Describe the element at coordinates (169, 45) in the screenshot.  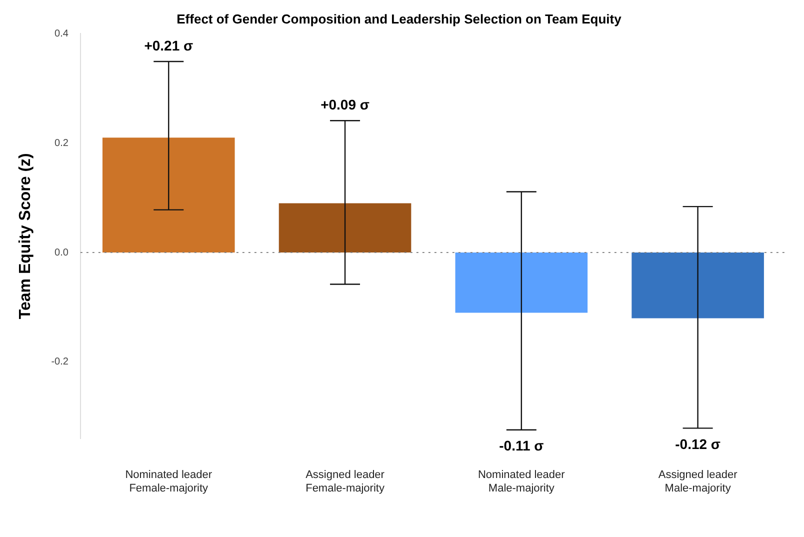
I see `annotation: +0.21 σ` at that location.